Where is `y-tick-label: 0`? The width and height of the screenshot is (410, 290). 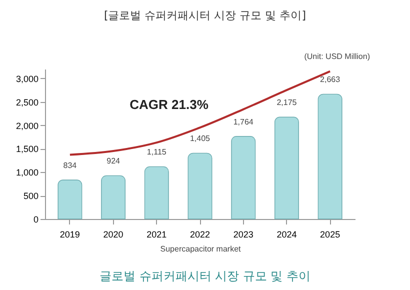 y-tick-label: 0 is located at coordinates (35, 219).